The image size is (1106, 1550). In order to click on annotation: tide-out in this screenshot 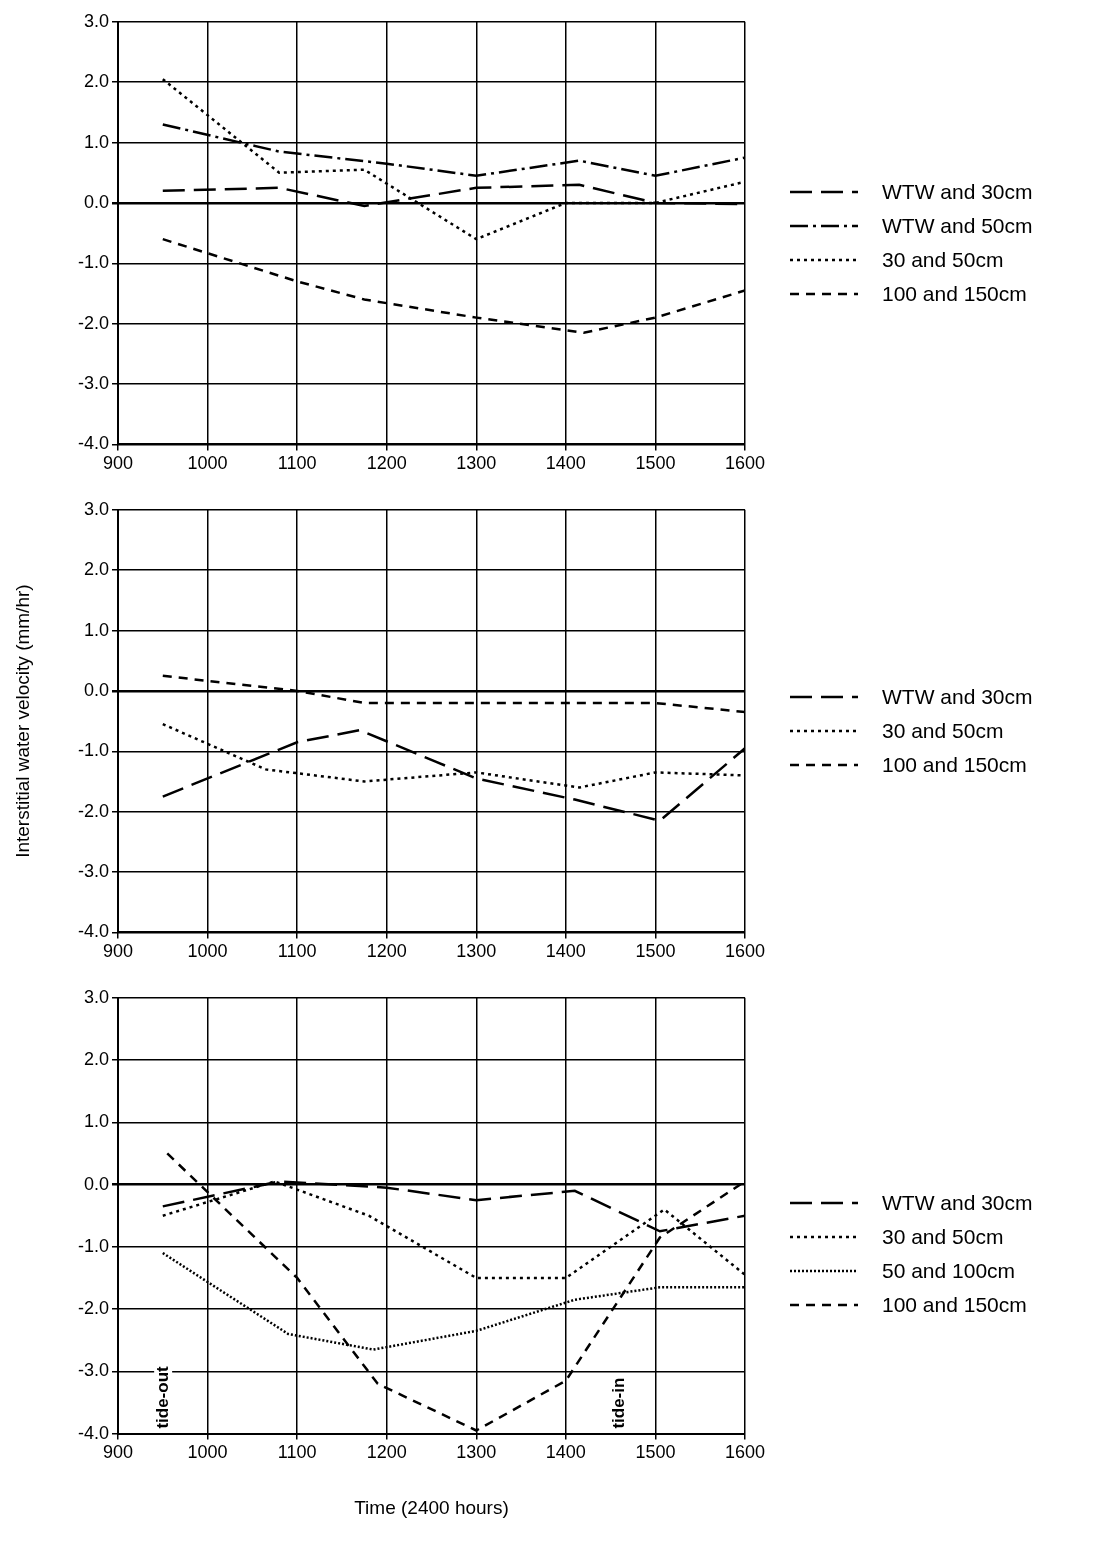, I will do `click(162, 1397)`.